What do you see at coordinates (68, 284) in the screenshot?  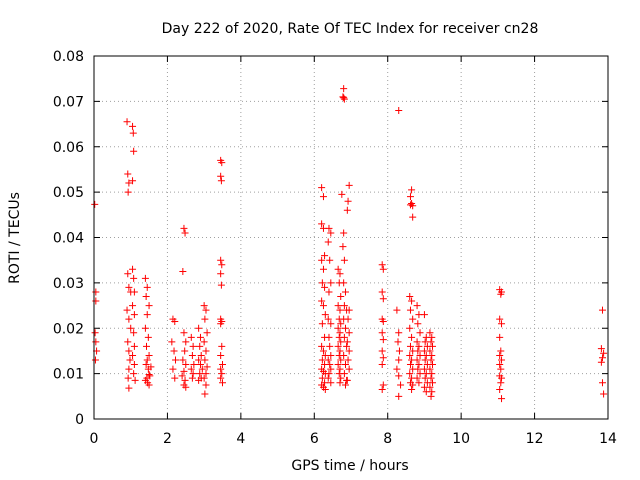 I see `y-tick-label: 0.03` at bounding box center [68, 284].